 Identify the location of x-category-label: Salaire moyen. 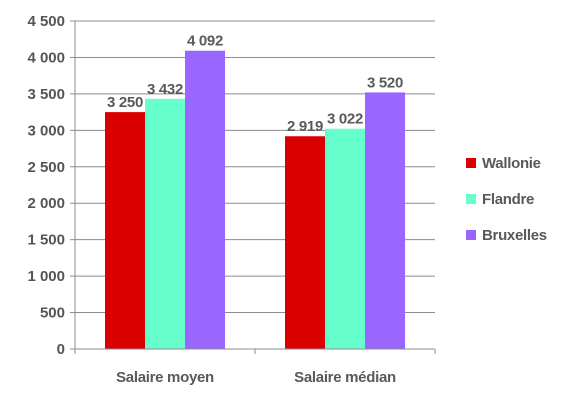
(165, 377).